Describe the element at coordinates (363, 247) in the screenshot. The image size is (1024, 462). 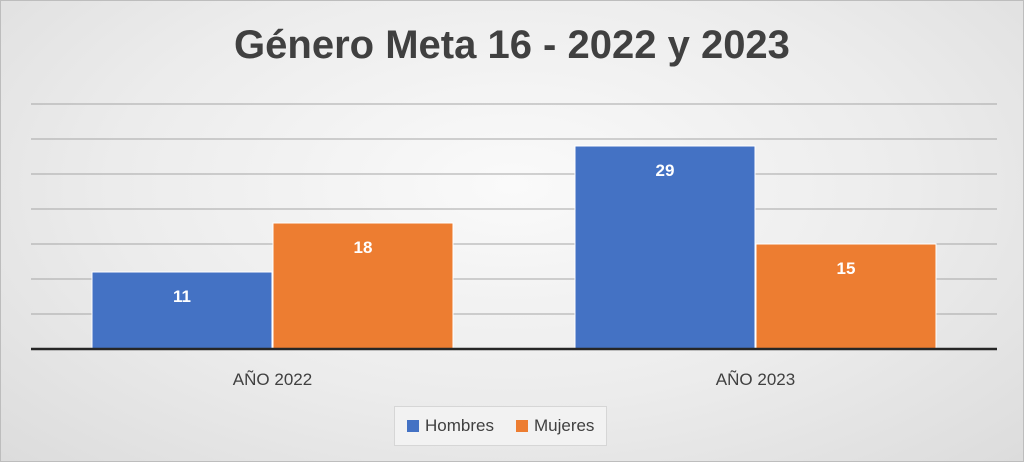
I see `data-label-mujeres-ano-2022: 18` at that location.